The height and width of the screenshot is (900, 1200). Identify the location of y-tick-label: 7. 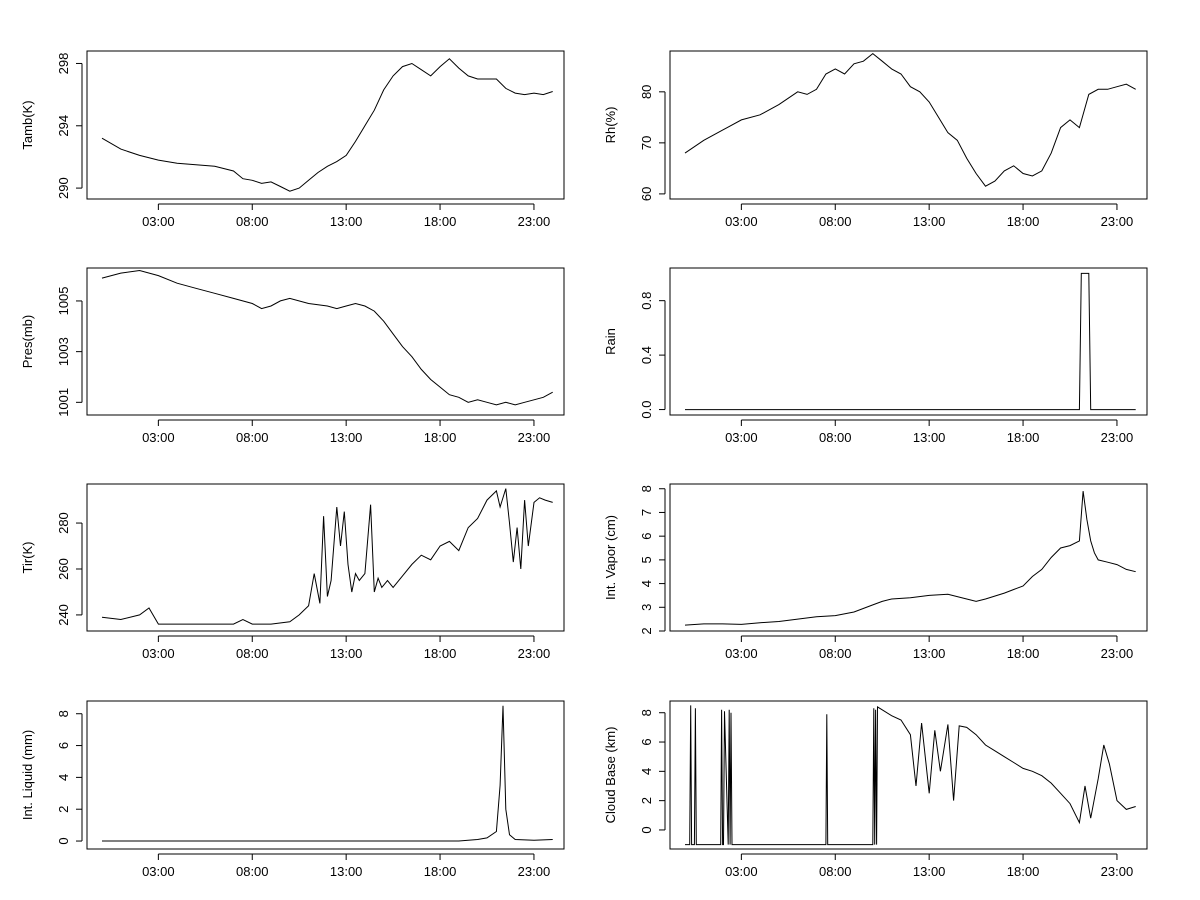
(646, 512).